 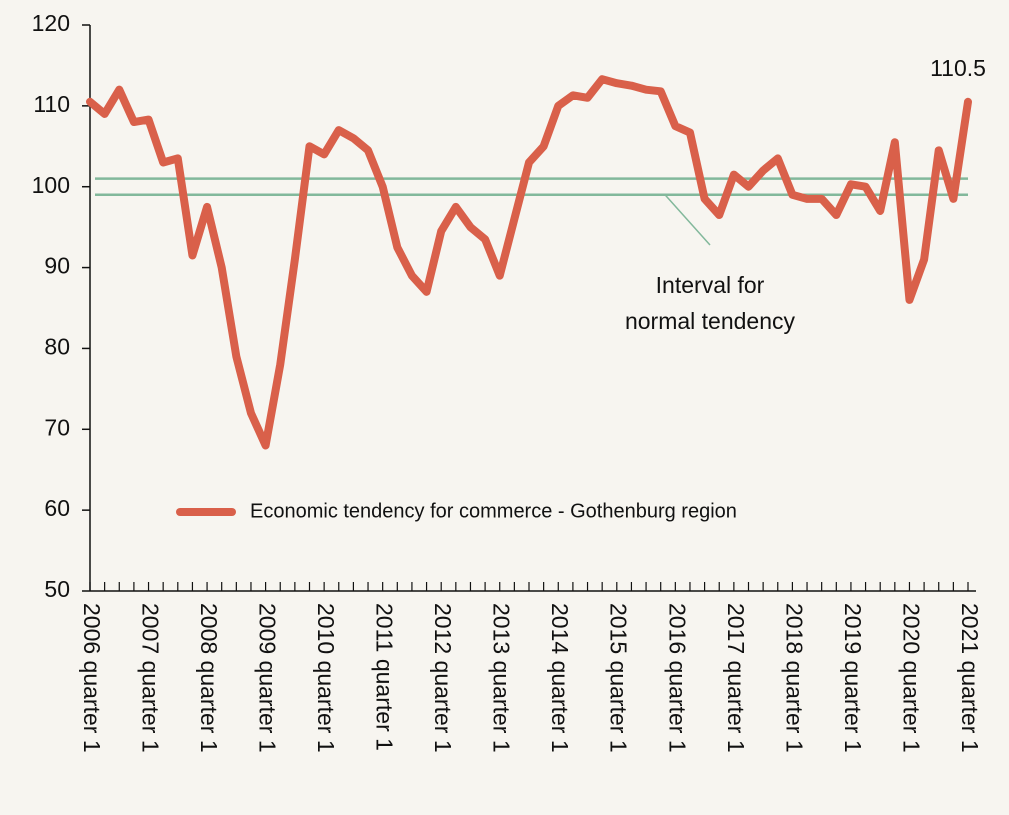 I want to click on x-tick-label: 2015 quarter 1, so click(x=619, y=678).